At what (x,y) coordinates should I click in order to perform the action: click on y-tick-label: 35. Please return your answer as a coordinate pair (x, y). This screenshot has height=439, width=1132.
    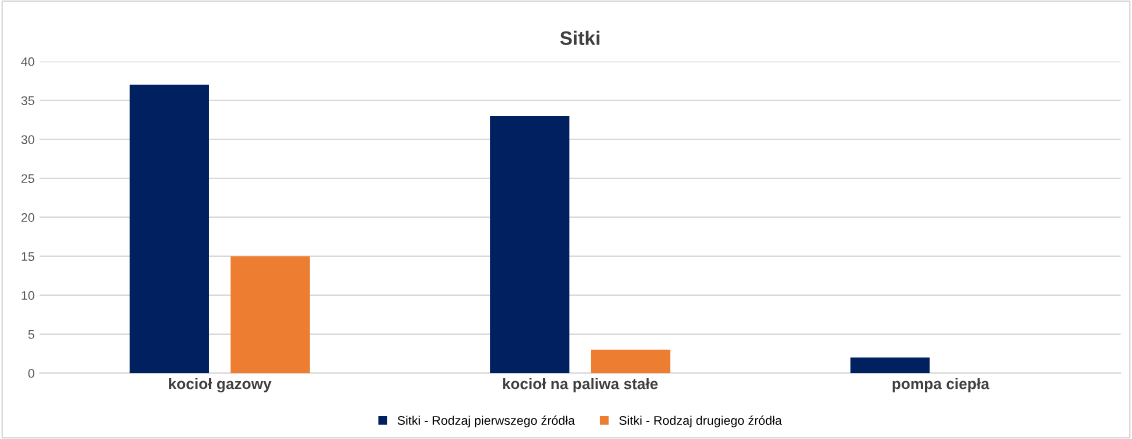
    Looking at the image, I should click on (28, 101).